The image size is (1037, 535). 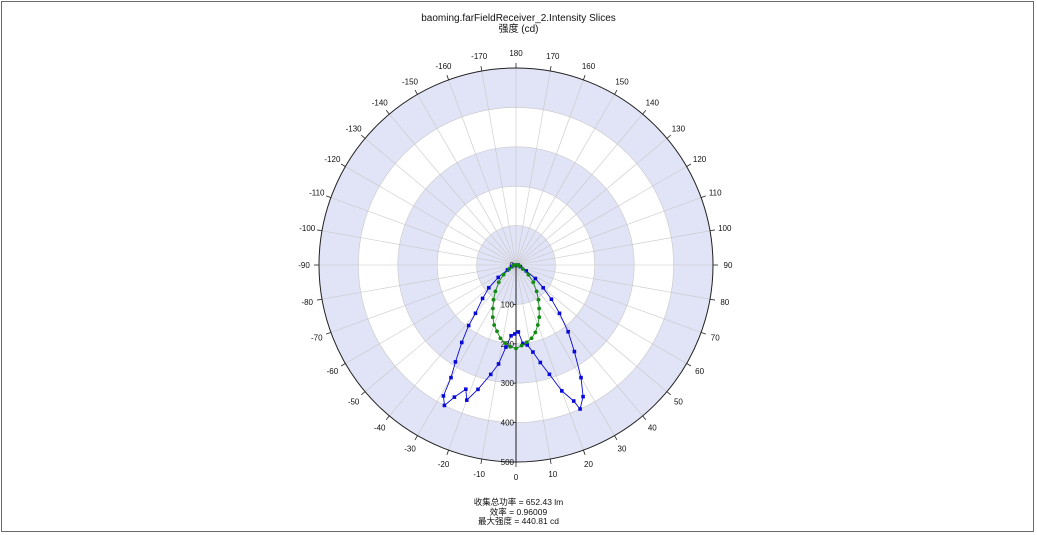 I want to click on angular-tick-label: -110, so click(x=317, y=192).